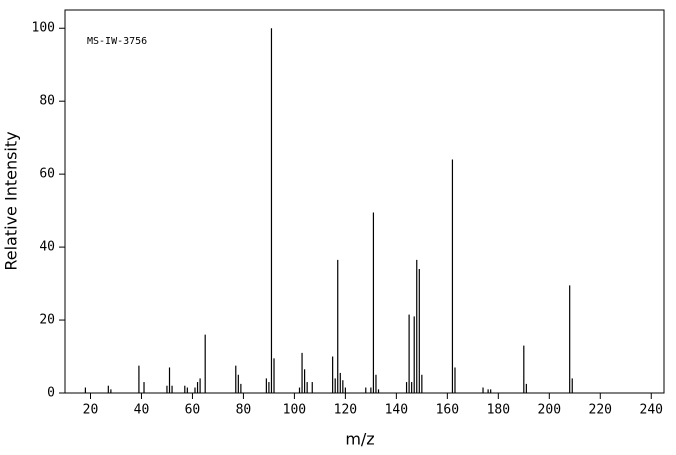 Image resolution: width=676 pixels, height=455 pixels. I want to click on x-tick-label: 180, so click(498, 410).